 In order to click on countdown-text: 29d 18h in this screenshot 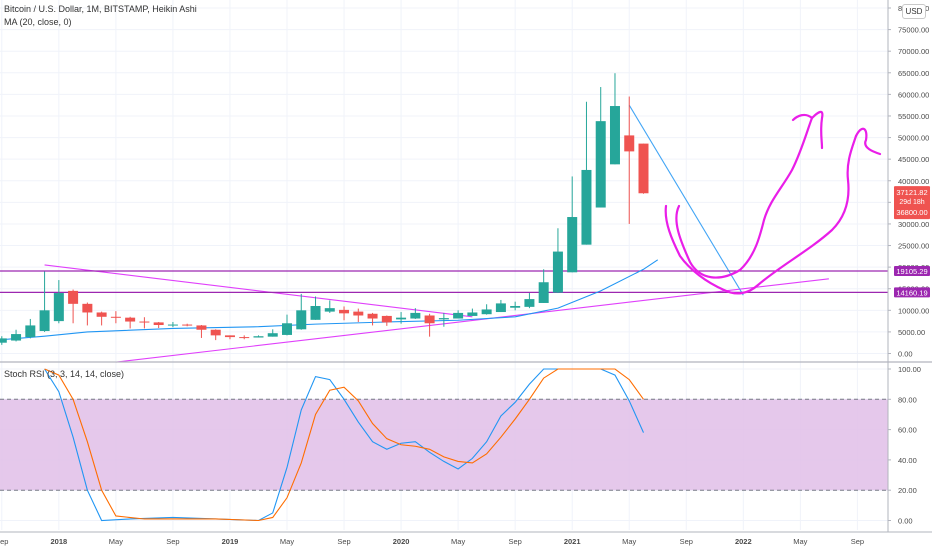, I will do `click(911, 202)`.